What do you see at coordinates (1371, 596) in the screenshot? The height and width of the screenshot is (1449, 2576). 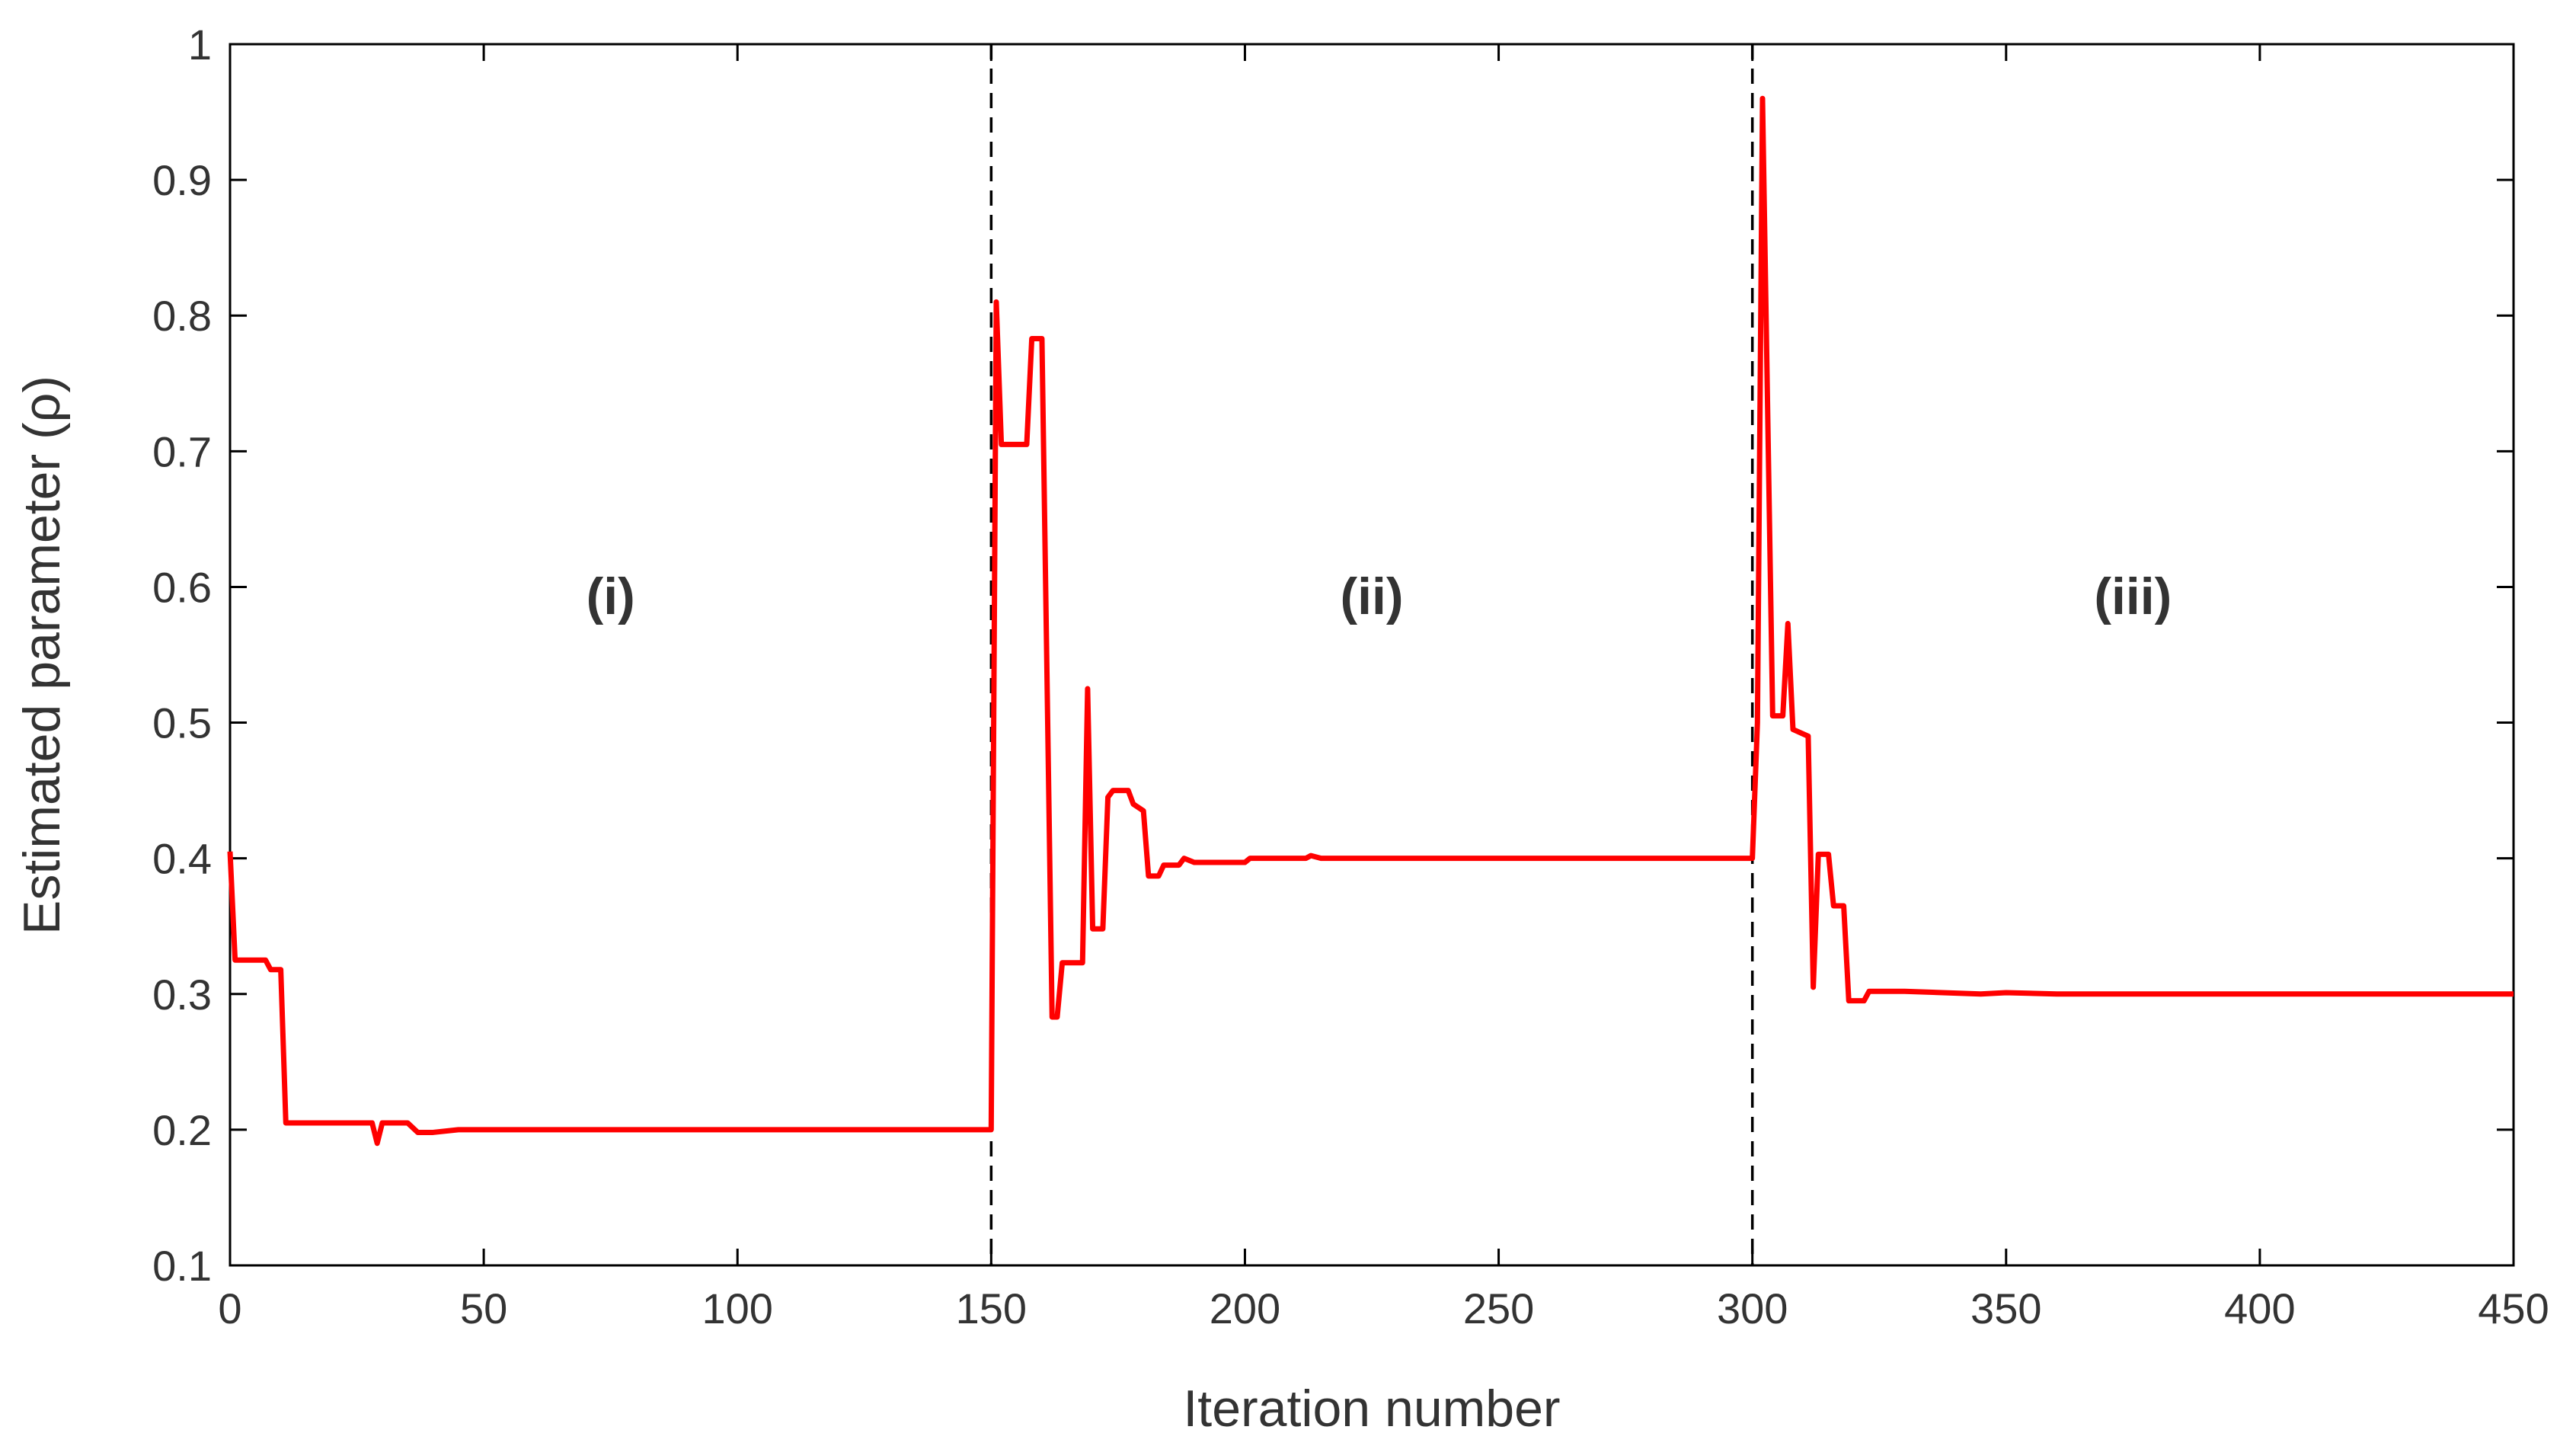 I see `annotation: (ii)` at bounding box center [1371, 596].